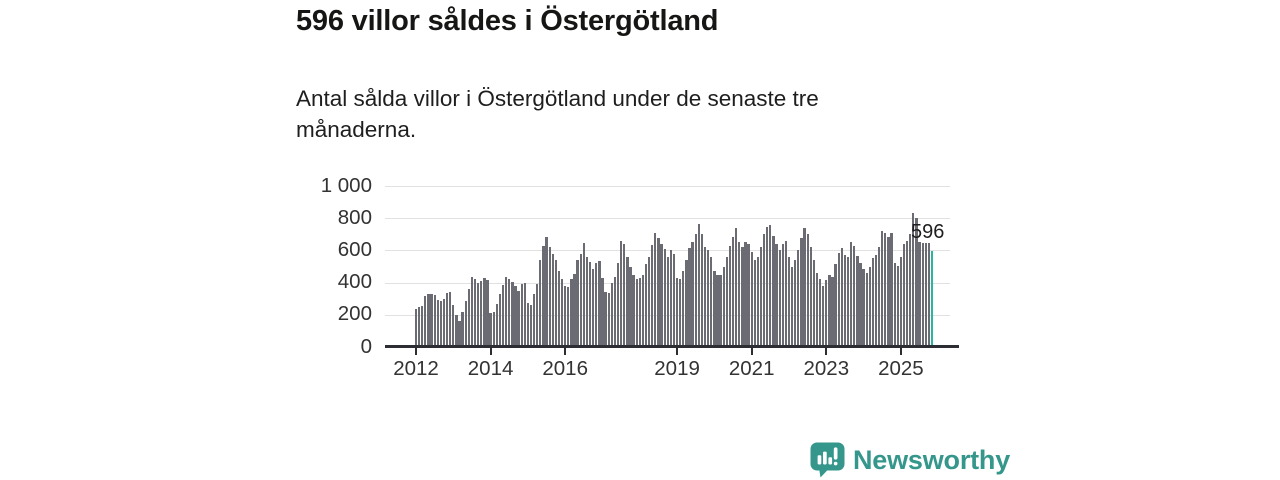 The height and width of the screenshot is (480, 1280). Describe the element at coordinates (910, 460) in the screenshot. I see `newsworthy-logo: Newsworthy` at that location.